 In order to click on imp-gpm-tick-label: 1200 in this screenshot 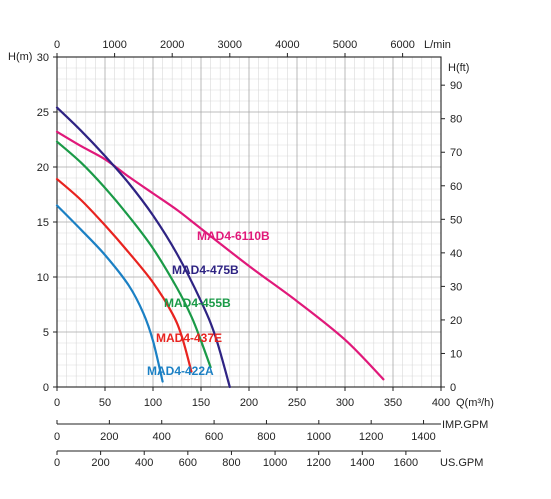, I will do `click(371, 437)`.